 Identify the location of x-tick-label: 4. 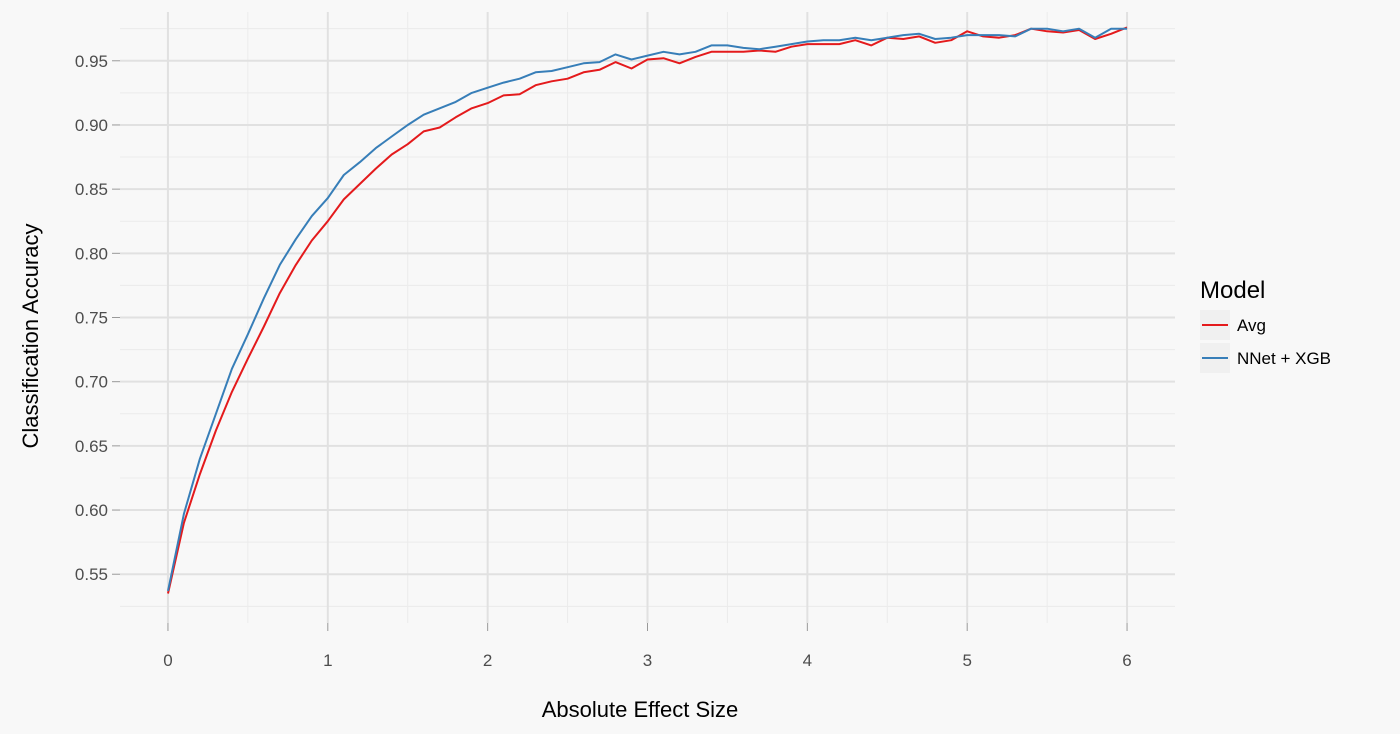
(807, 660).